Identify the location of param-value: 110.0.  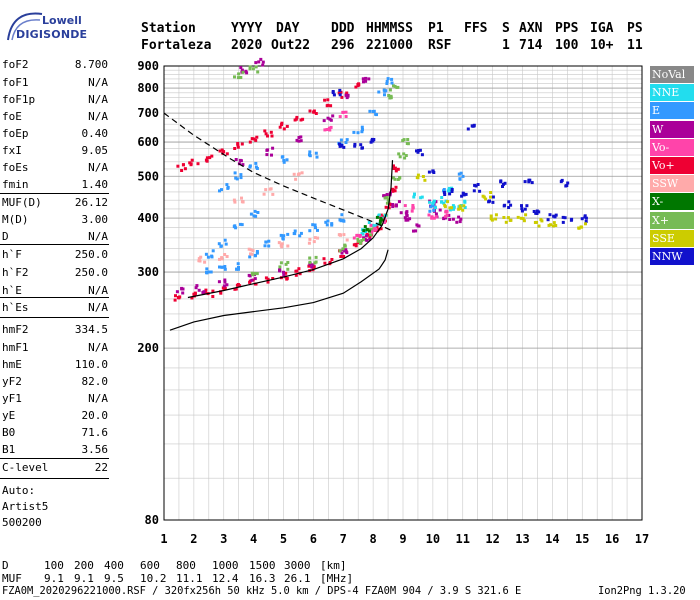
(91, 364).